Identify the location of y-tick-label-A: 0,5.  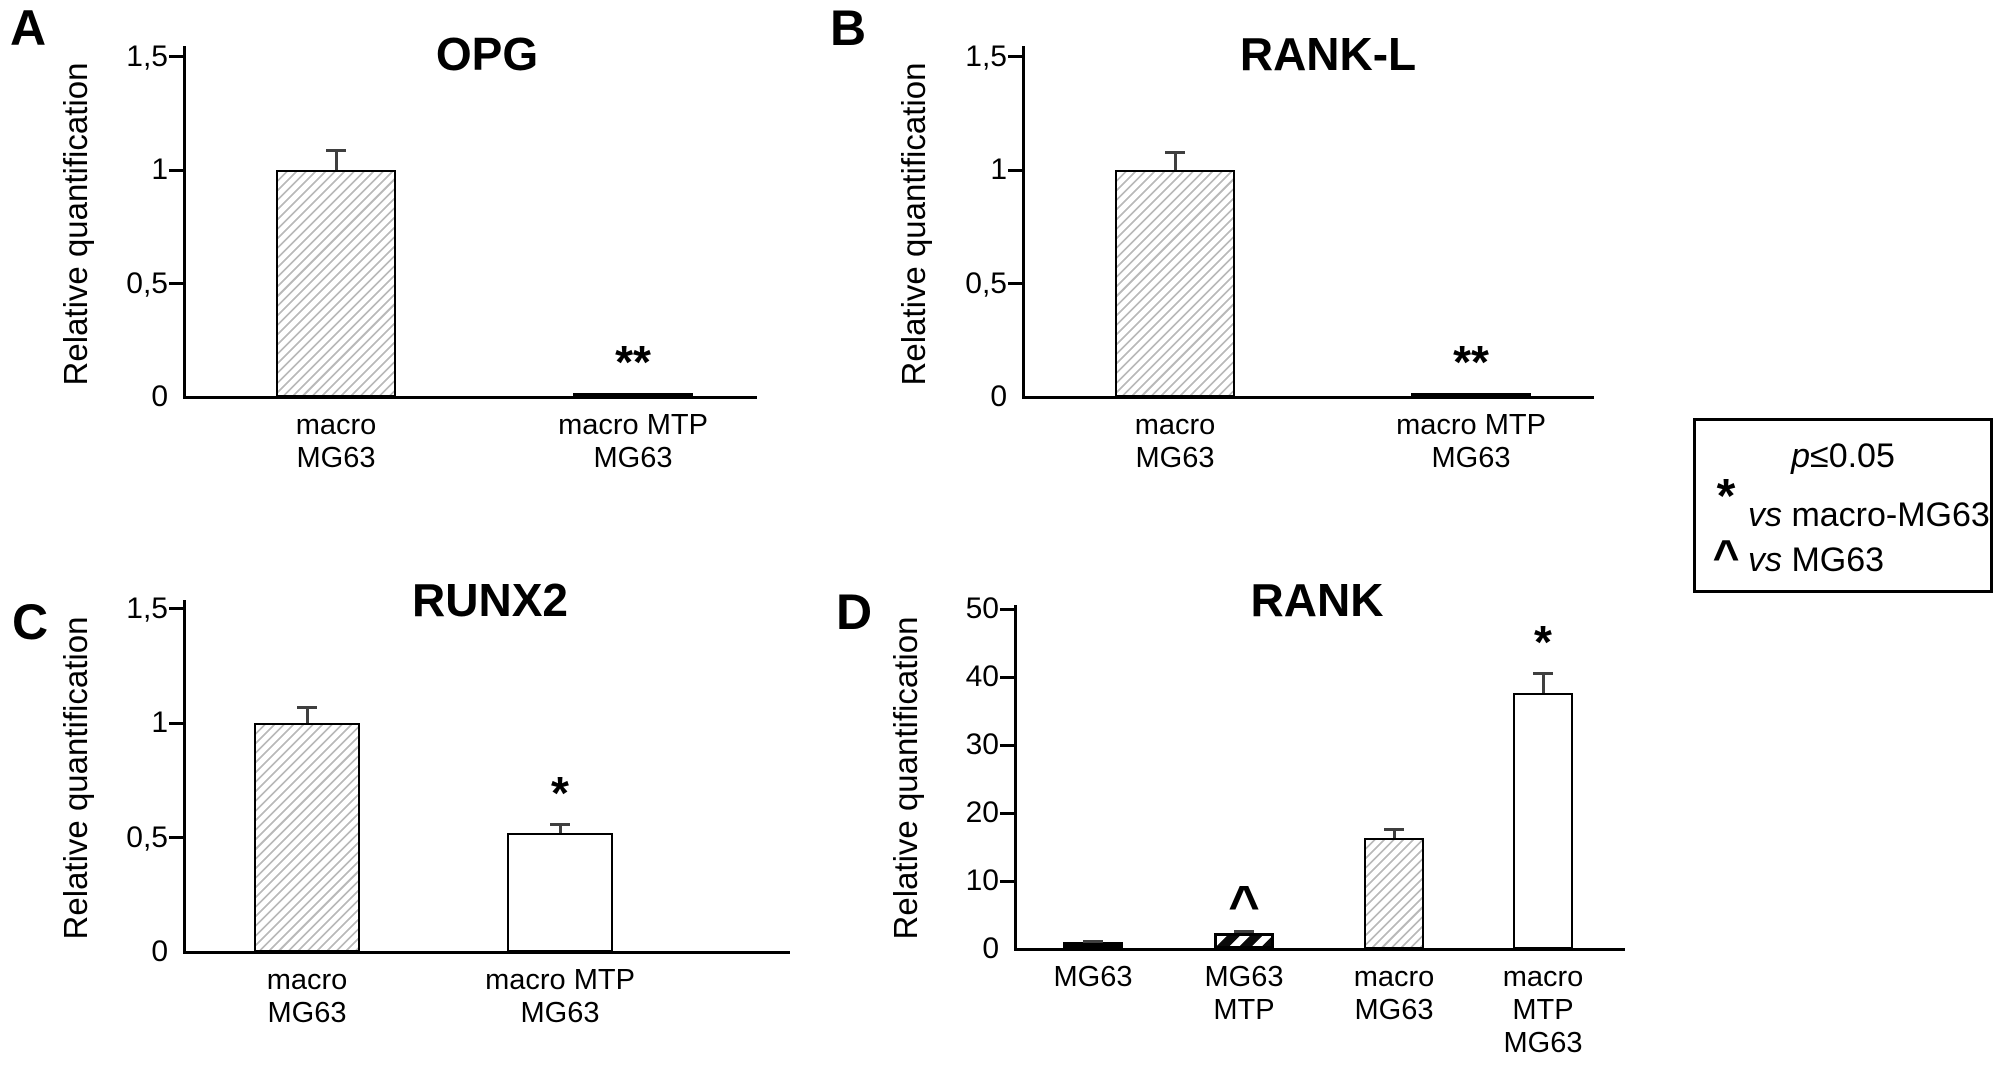
(147, 283).